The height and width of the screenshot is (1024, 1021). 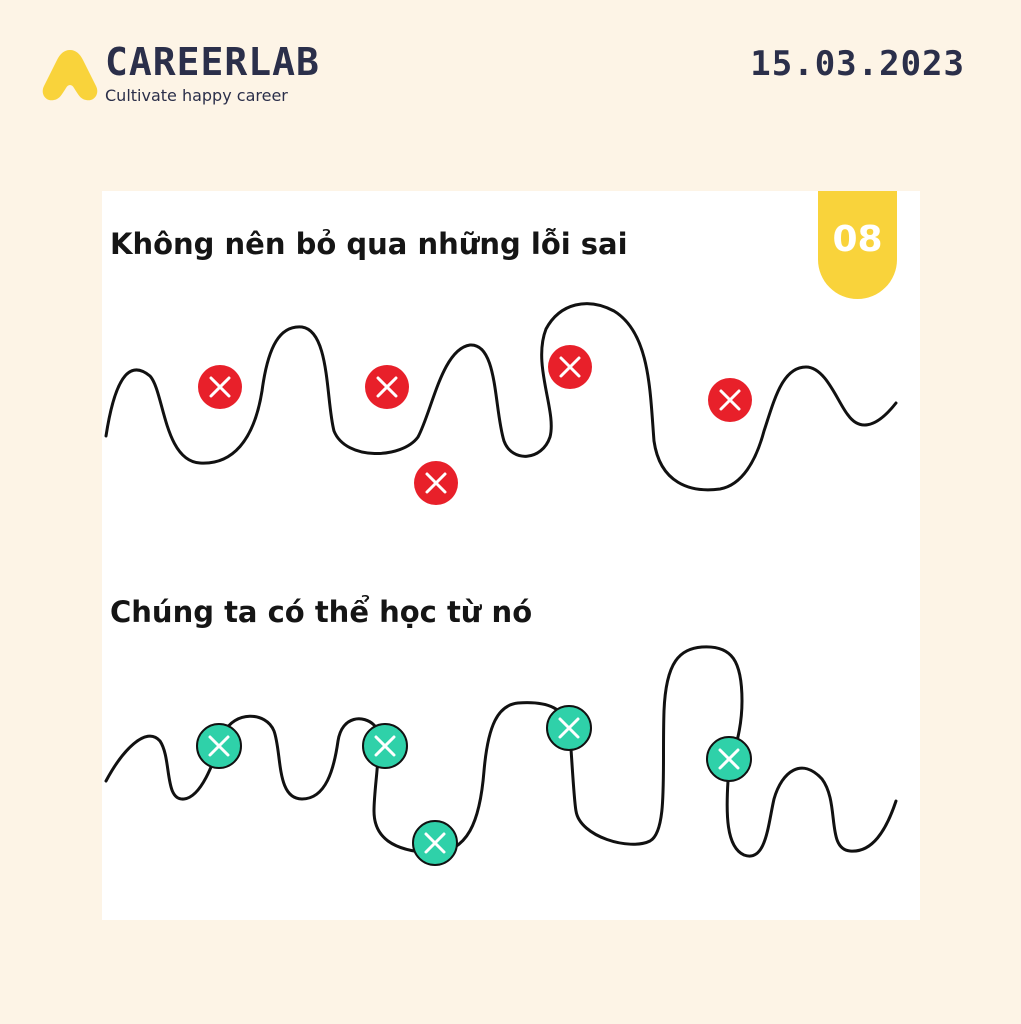 What do you see at coordinates (70, 75) in the screenshot?
I see `careerlab-logo-icon` at bounding box center [70, 75].